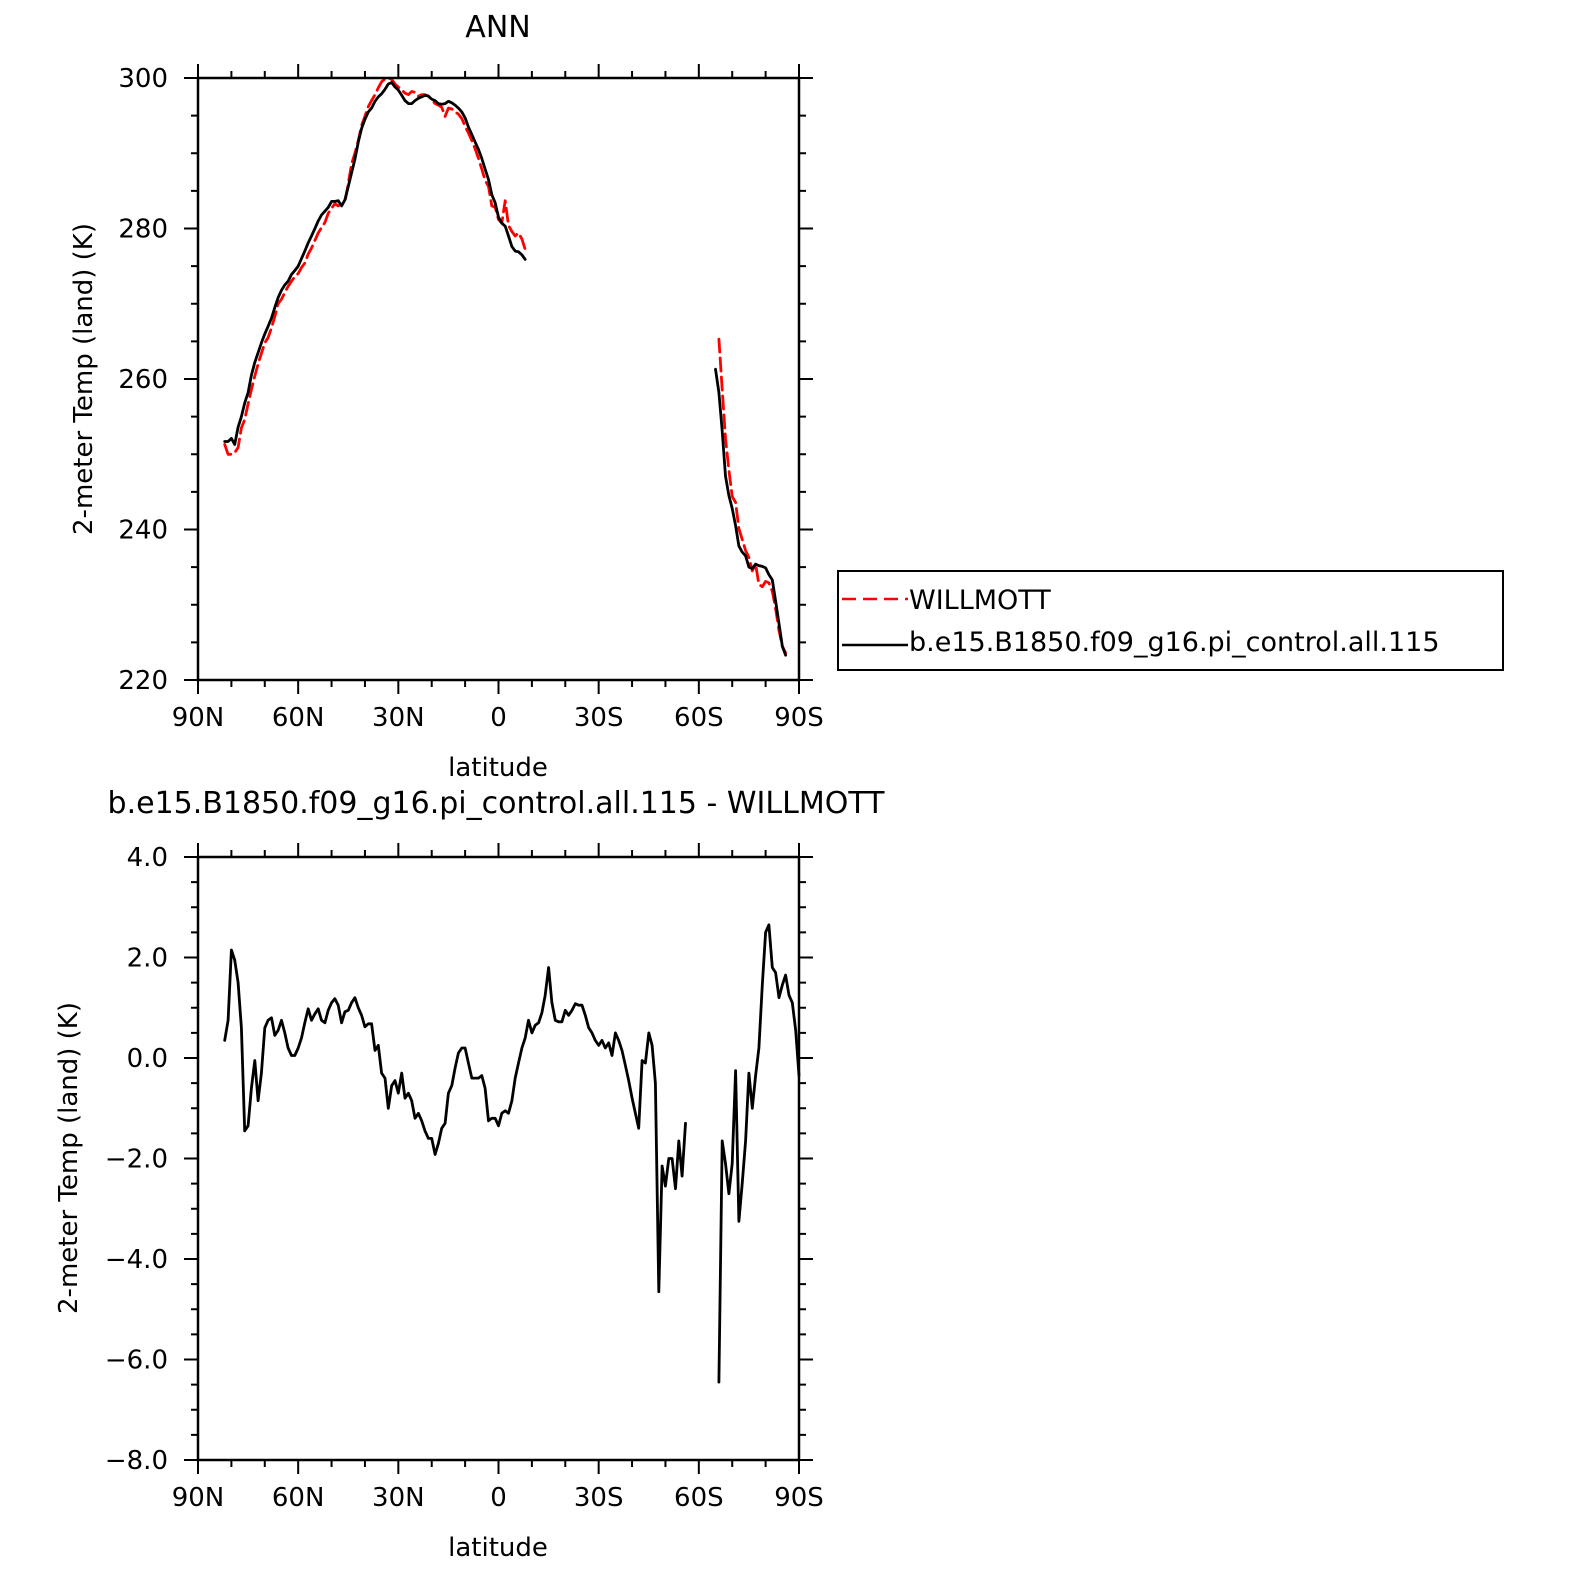 This screenshot has width=1574, height=1574. I want to click on y-tick-label: 260, so click(143, 380).